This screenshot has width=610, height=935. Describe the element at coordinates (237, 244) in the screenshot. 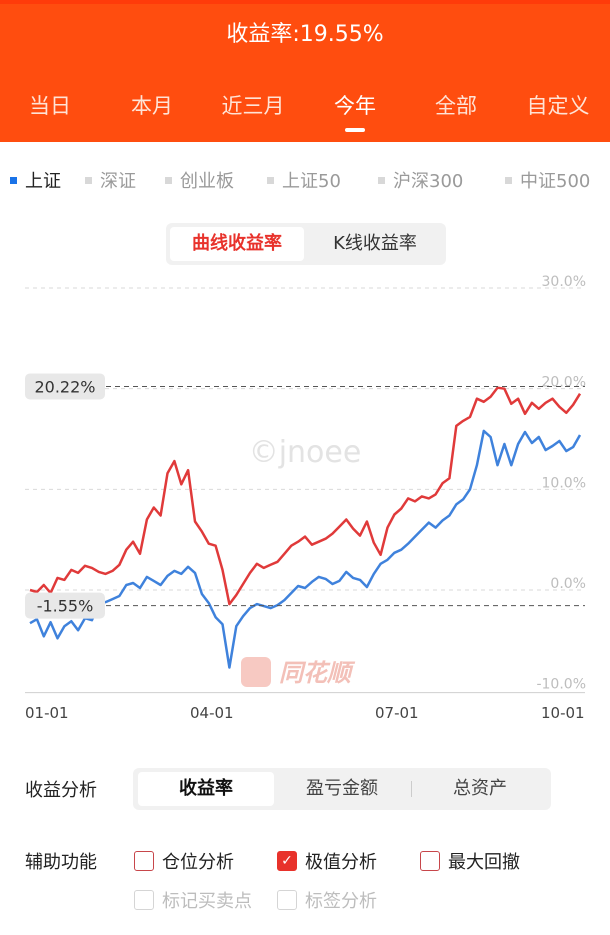

I see `curve-return-button: 曲线收益率` at that location.